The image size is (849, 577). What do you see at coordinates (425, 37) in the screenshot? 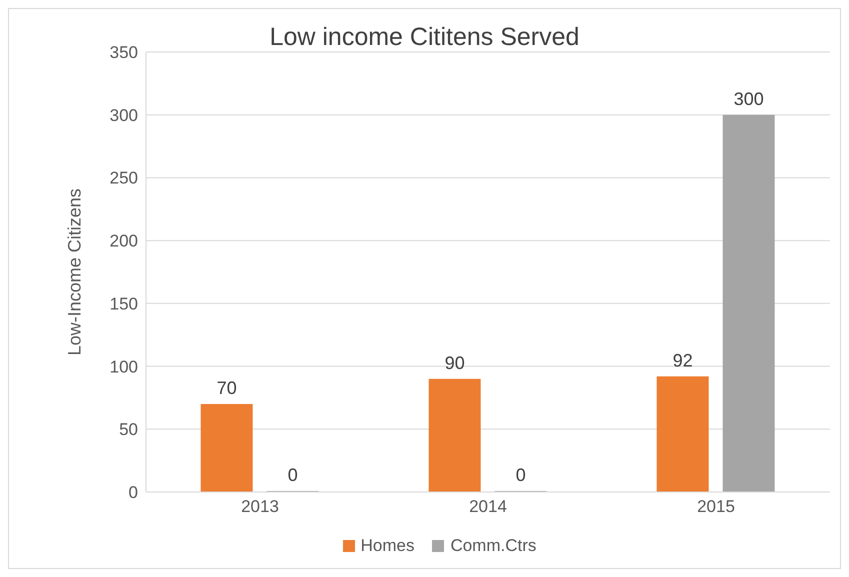
I see `chart-title: Low income Cititens Served` at bounding box center [425, 37].